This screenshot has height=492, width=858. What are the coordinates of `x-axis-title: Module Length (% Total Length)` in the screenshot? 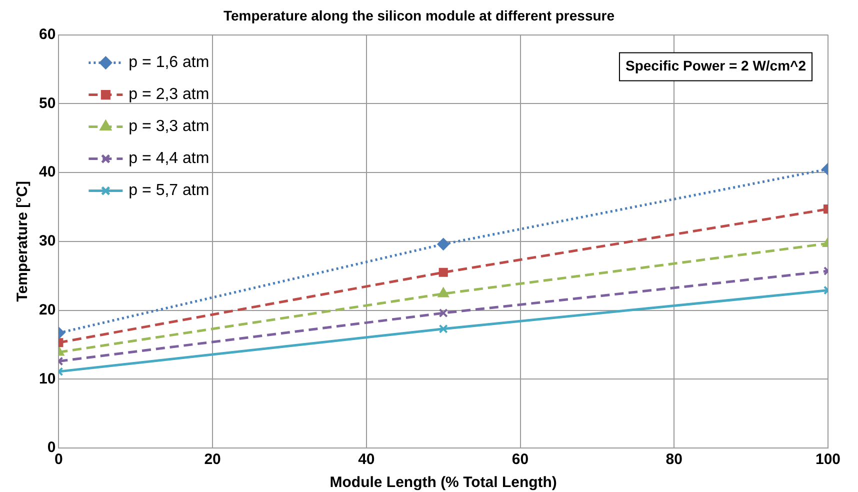 It's located at (443, 483).